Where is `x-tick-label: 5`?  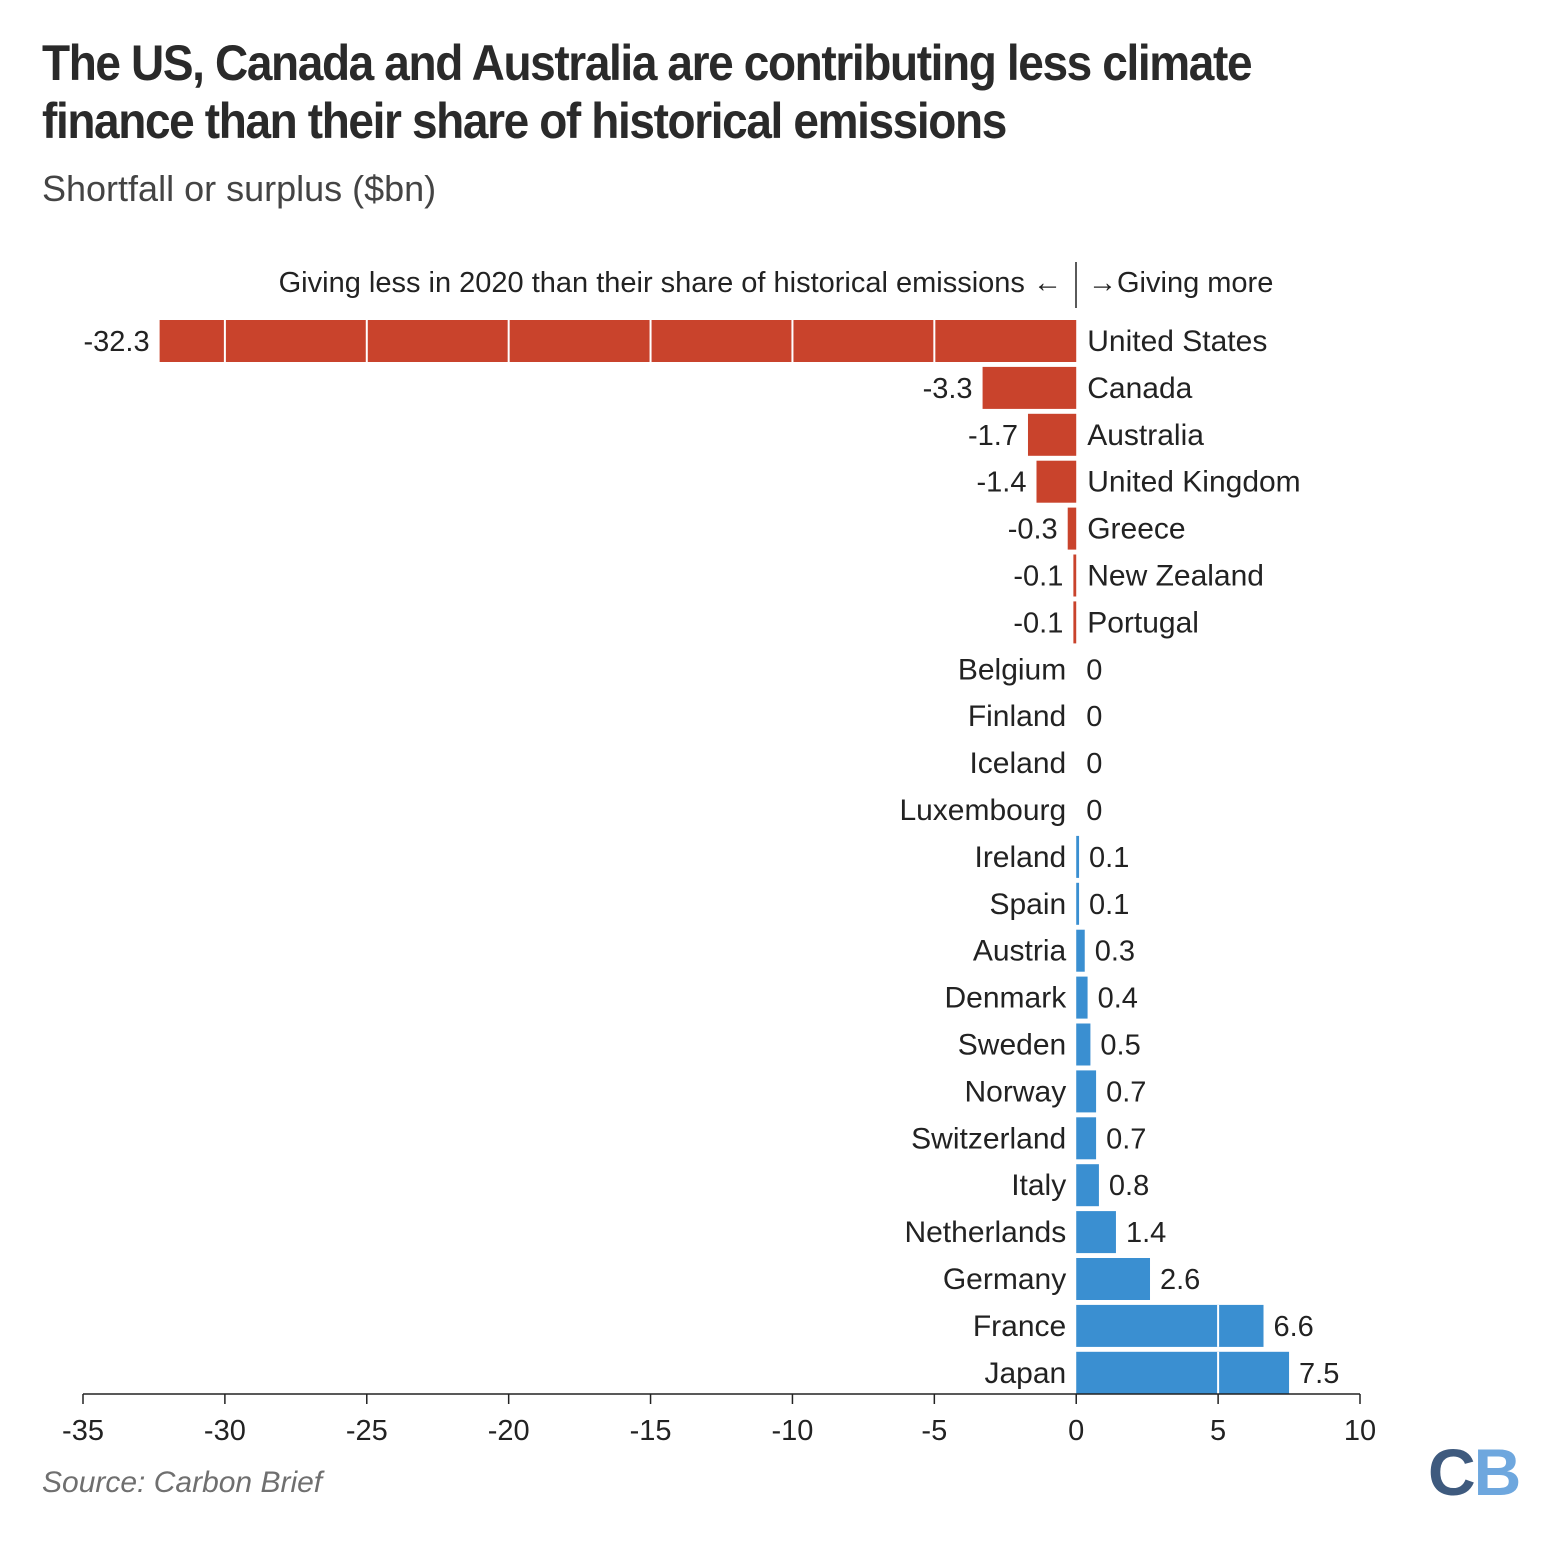 x-tick-label: 5 is located at coordinates (1218, 1431).